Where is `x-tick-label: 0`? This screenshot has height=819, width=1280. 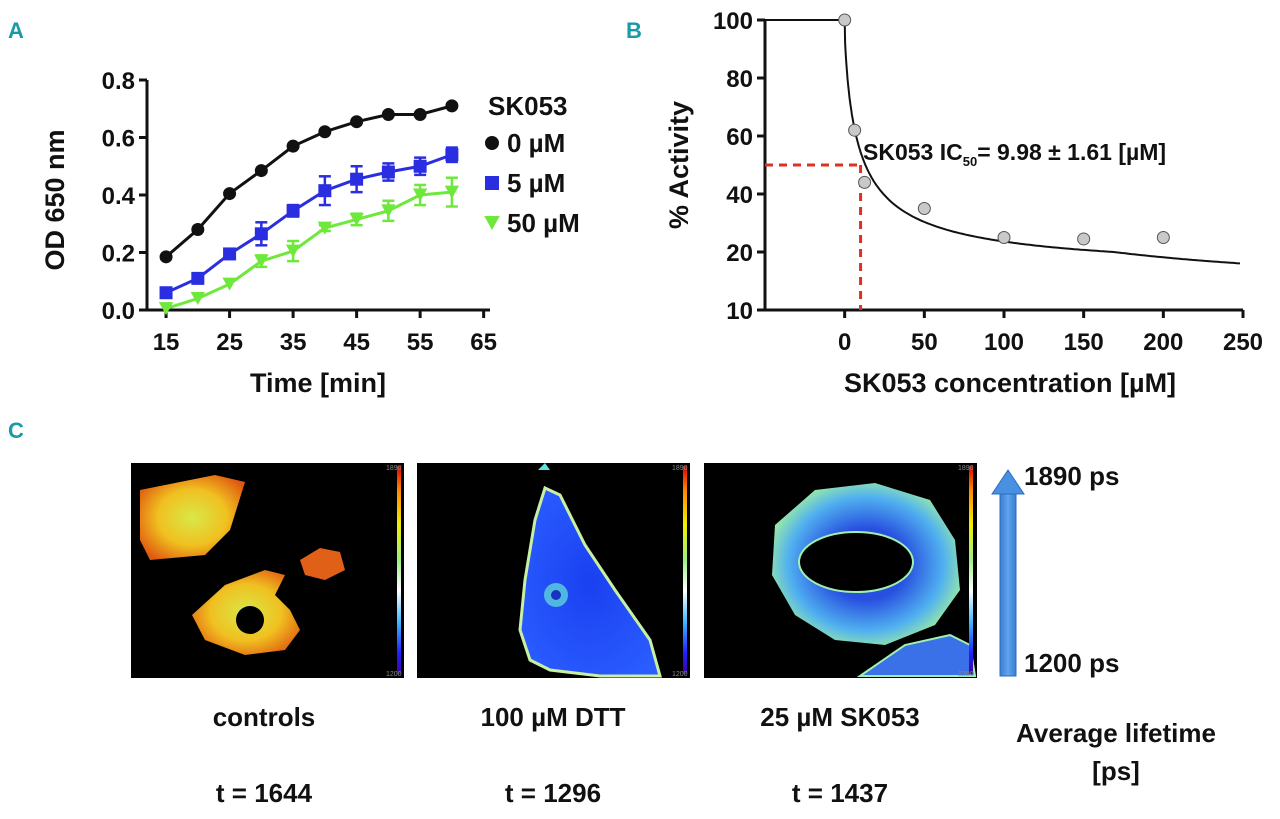
x-tick-label: 0 is located at coordinates (844, 342).